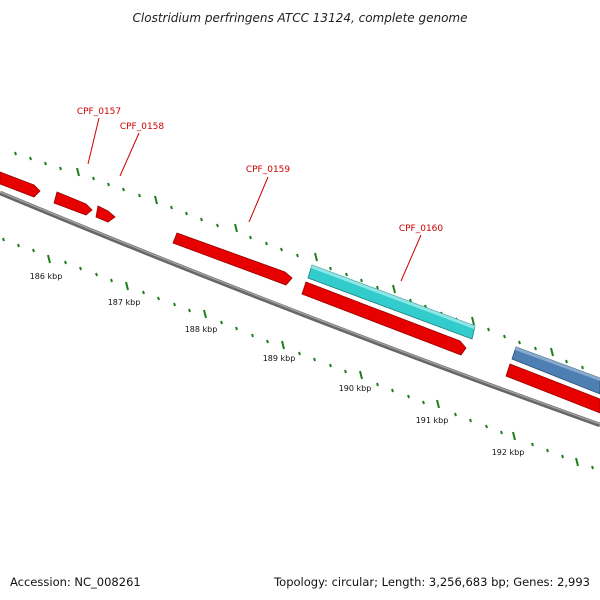  I want to click on scale-label-191: 191 kbp, so click(432, 420).